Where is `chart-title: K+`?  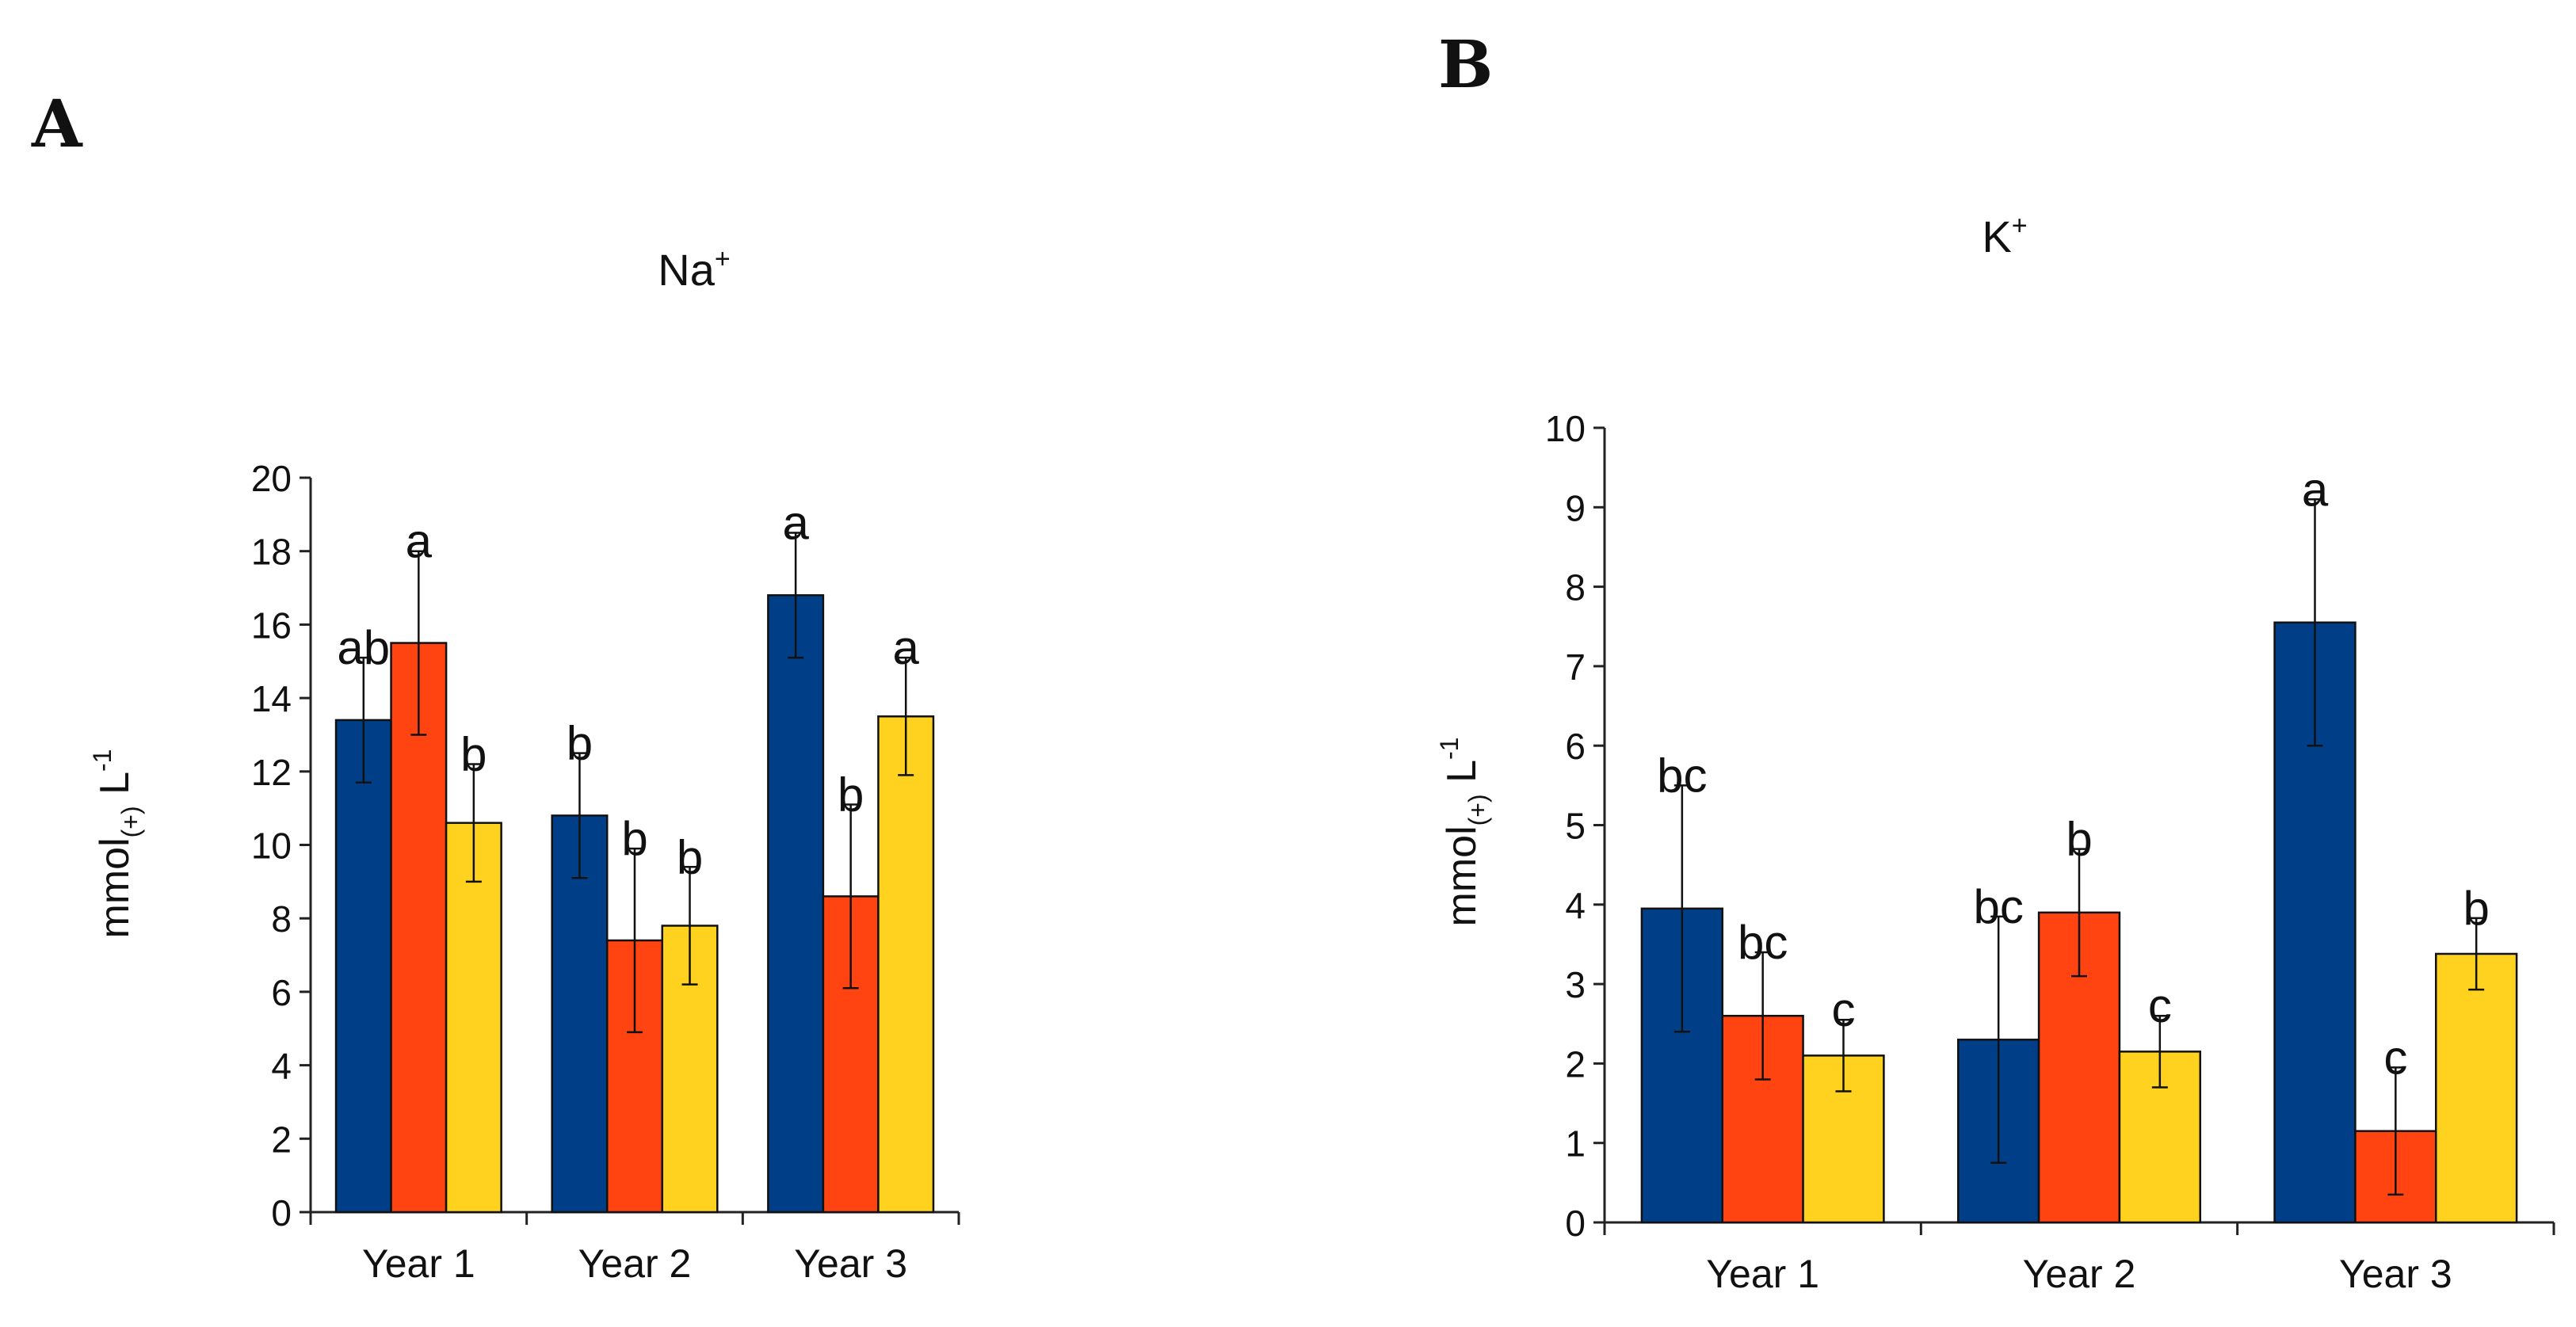 chart-title: K+ is located at coordinates (2004, 236).